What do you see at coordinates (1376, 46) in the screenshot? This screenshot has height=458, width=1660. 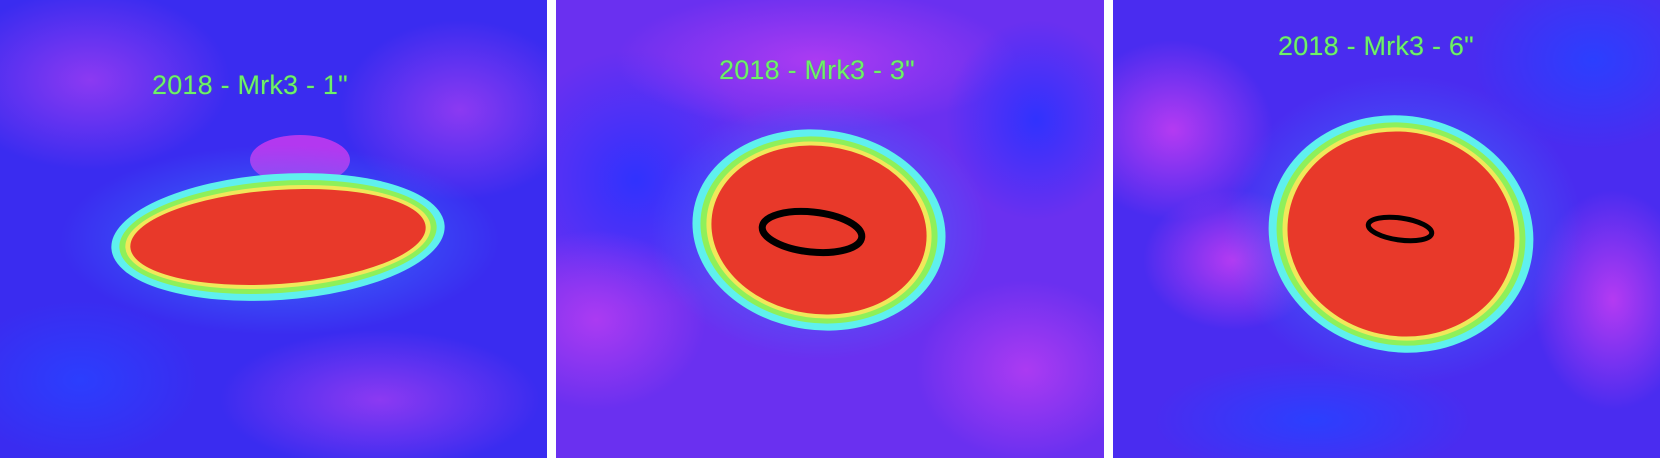 I see `panel-label: 2018 - Mrk3 - 6"` at bounding box center [1376, 46].